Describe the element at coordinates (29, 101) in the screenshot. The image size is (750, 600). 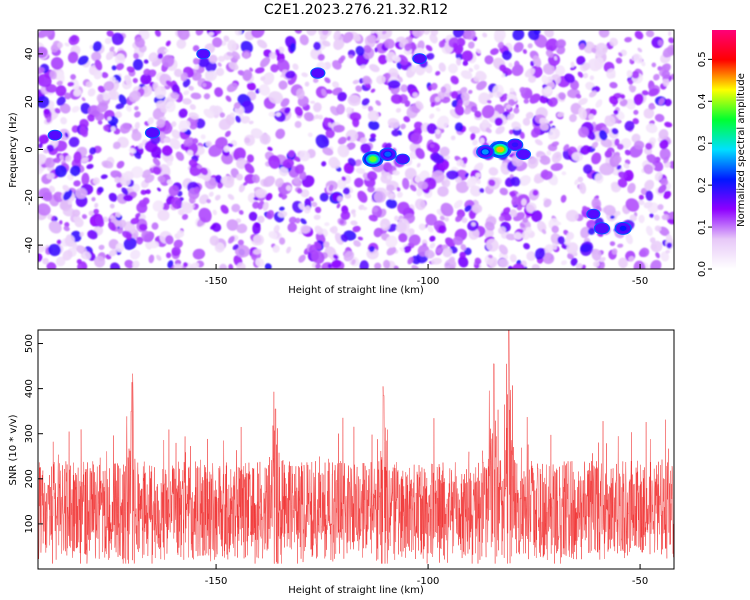
I see `heatmap-y-tick-label: 20` at that location.